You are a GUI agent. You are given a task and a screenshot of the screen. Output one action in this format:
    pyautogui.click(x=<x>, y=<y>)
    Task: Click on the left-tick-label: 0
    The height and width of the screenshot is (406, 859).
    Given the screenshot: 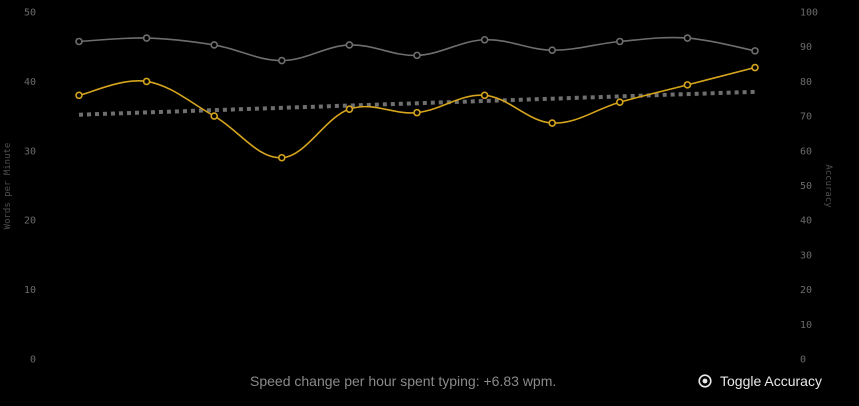 What is the action you would take?
    pyautogui.click(x=33, y=360)
    